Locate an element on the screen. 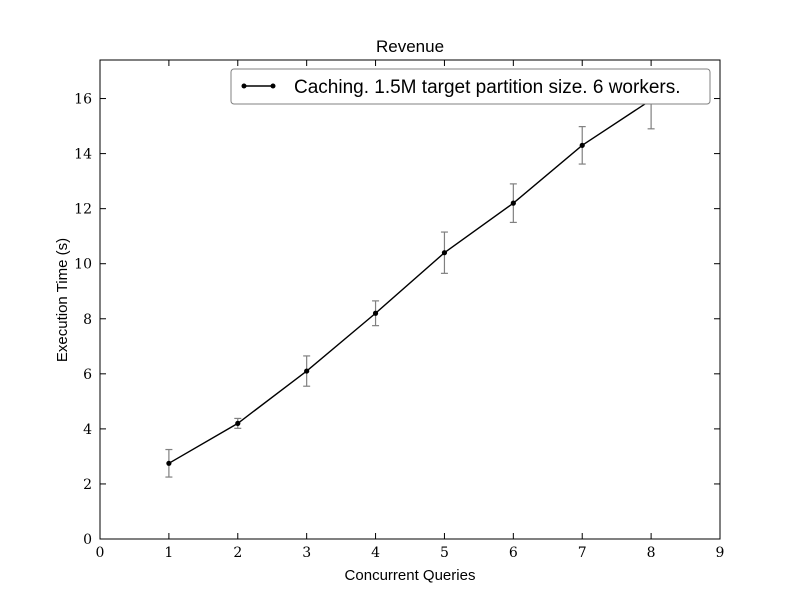 Image resolution: width=800 pixels, height=600 pixels. y-tick-label: 6 is located at coordinates (87, 375).